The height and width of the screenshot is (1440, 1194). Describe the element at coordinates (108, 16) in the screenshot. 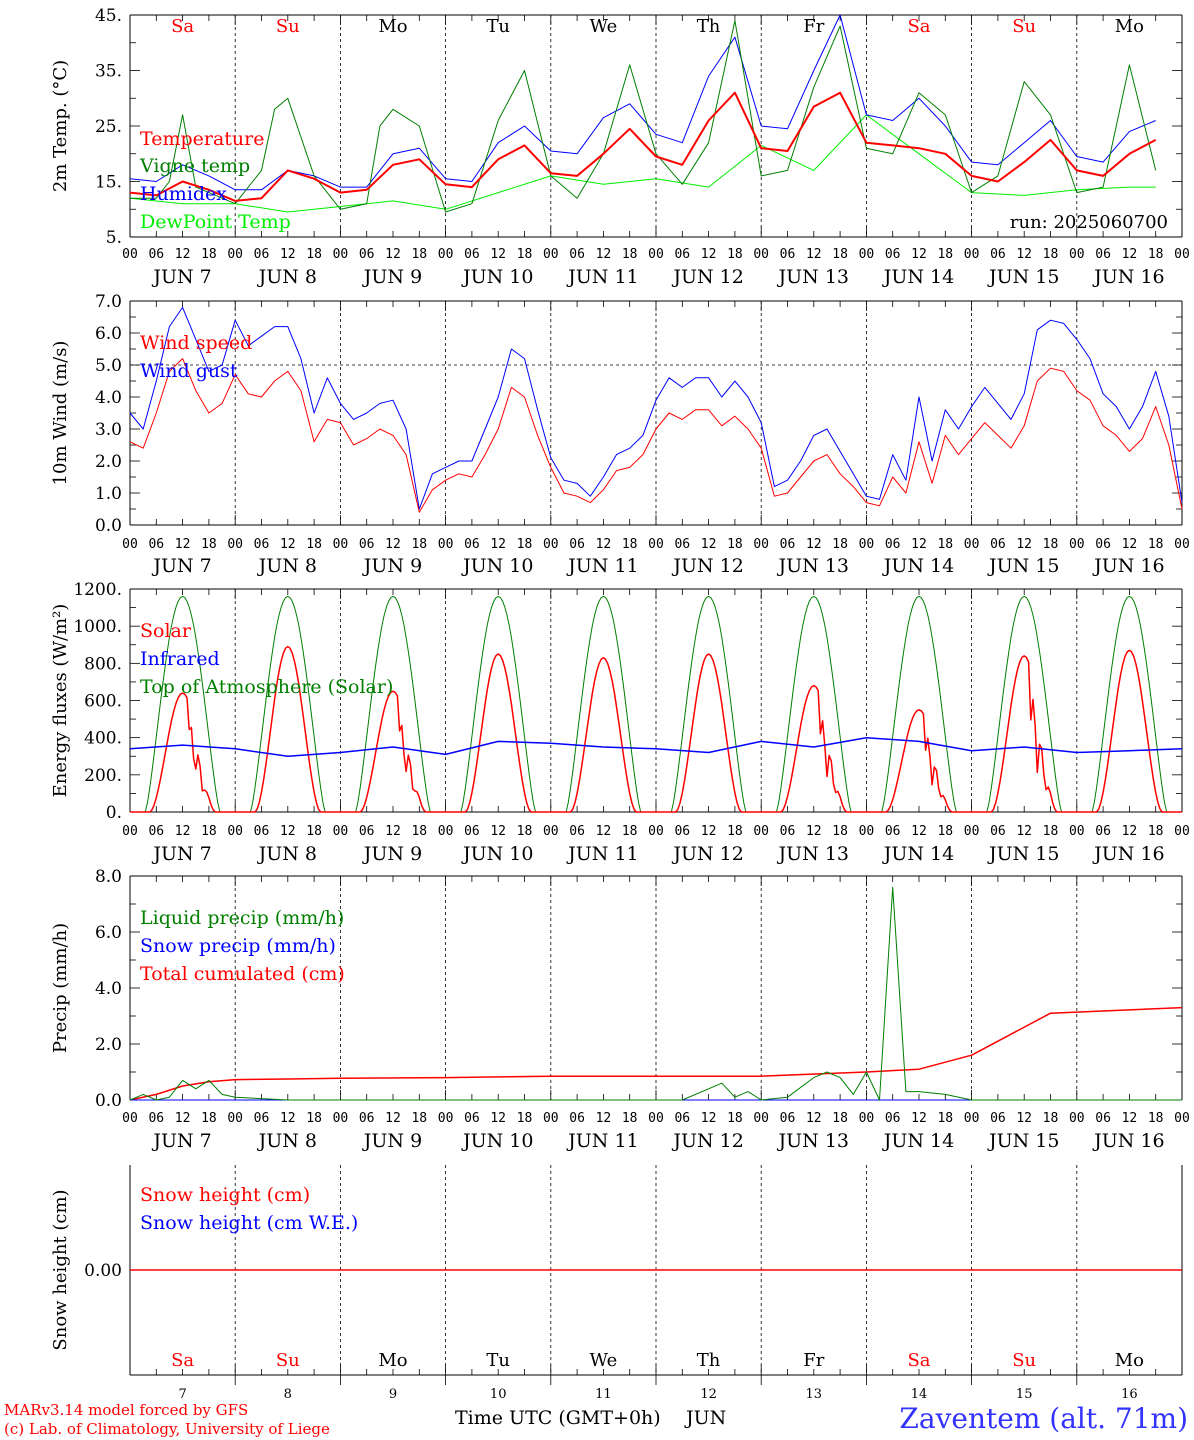

I see `y-tick-label: 45.` at that location.